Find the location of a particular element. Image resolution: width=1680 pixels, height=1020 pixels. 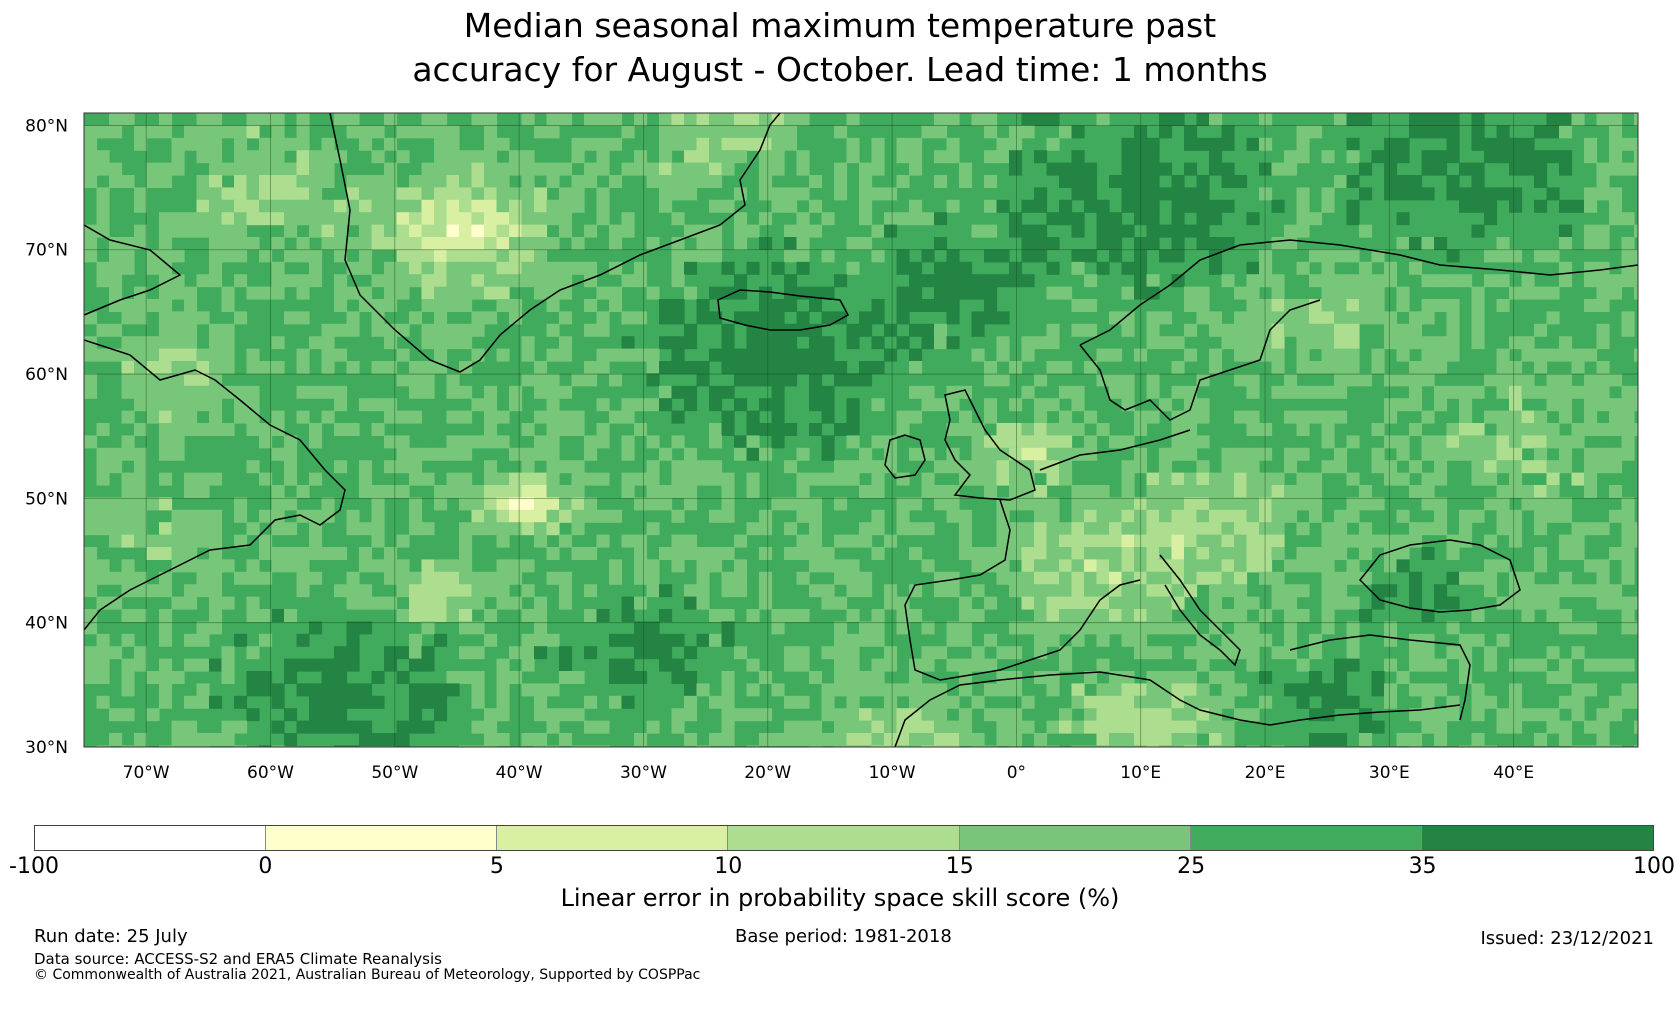

lat-label: 30°N is located at coordinates (46, 748).